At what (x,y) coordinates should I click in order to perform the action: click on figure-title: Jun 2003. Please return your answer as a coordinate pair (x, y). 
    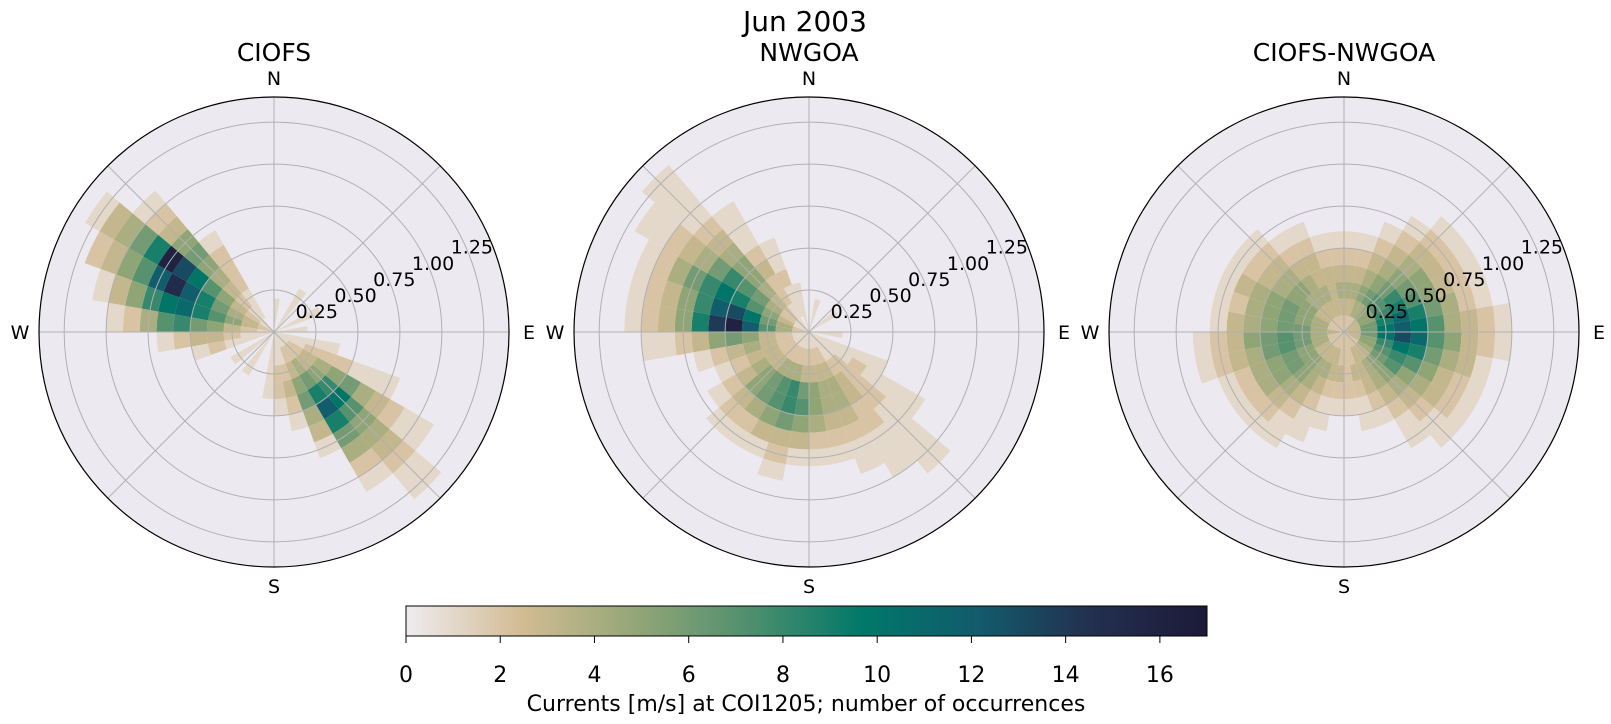
    Looking at the image, I should click on (804, 21).